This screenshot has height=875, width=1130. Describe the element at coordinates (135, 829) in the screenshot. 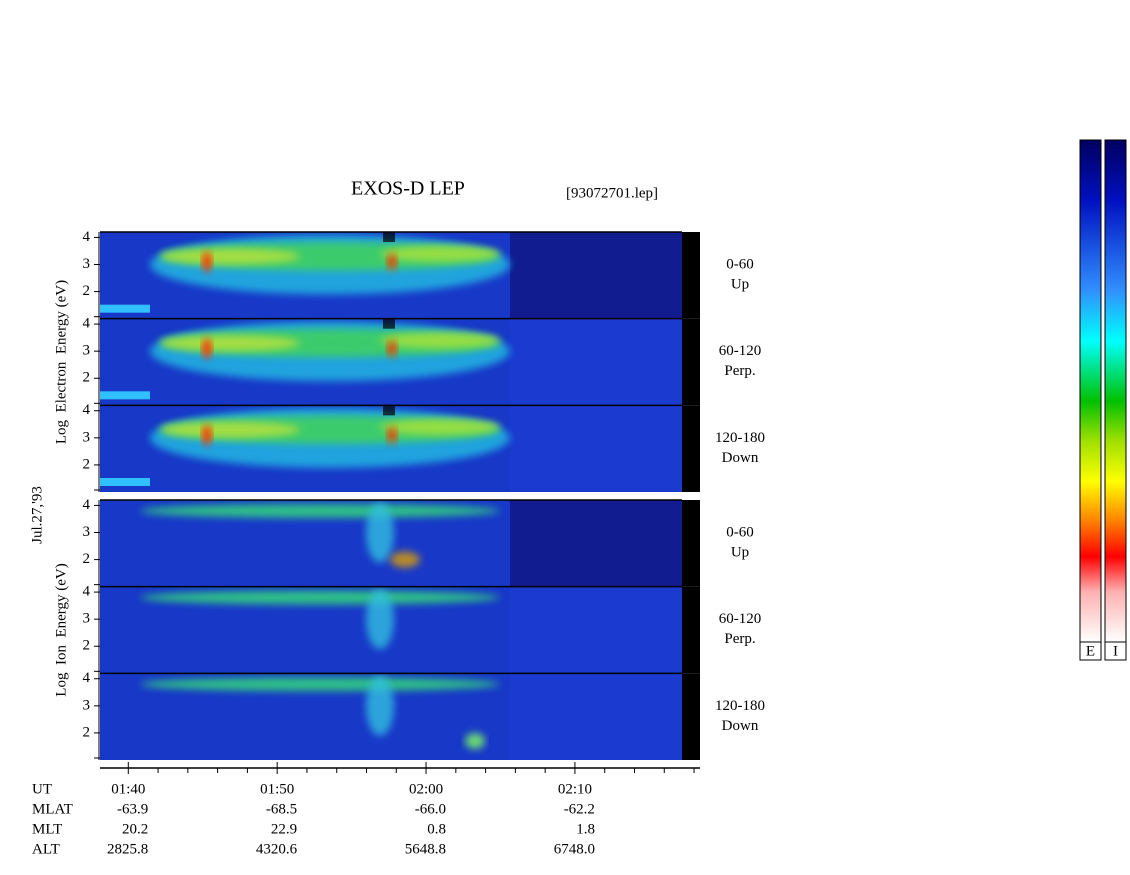

I see `ephemeris-value: 20.2` at that location.